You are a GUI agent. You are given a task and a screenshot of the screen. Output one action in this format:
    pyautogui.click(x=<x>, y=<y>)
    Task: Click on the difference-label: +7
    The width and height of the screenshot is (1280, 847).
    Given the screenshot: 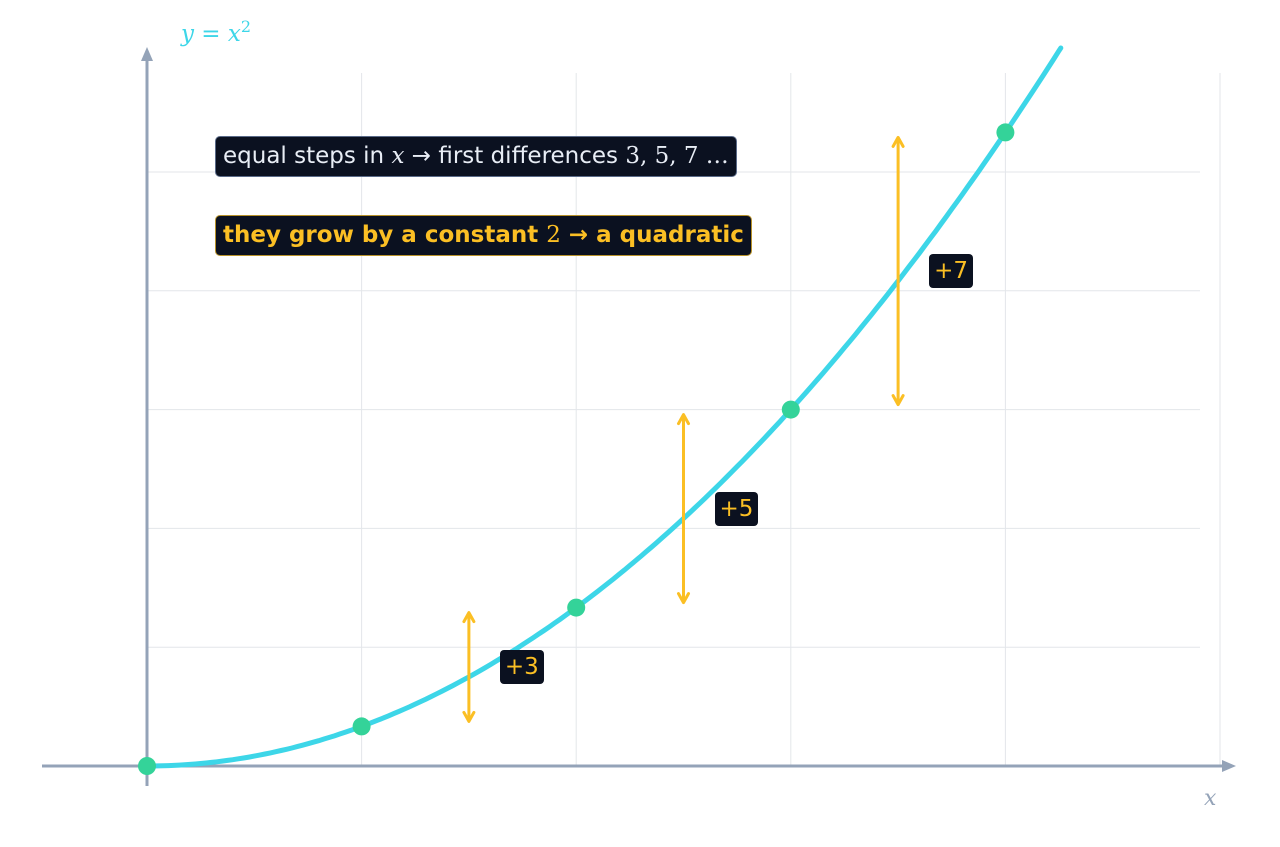 What is the action you would take?
    pyautogui.click(x=951, y=271)
    